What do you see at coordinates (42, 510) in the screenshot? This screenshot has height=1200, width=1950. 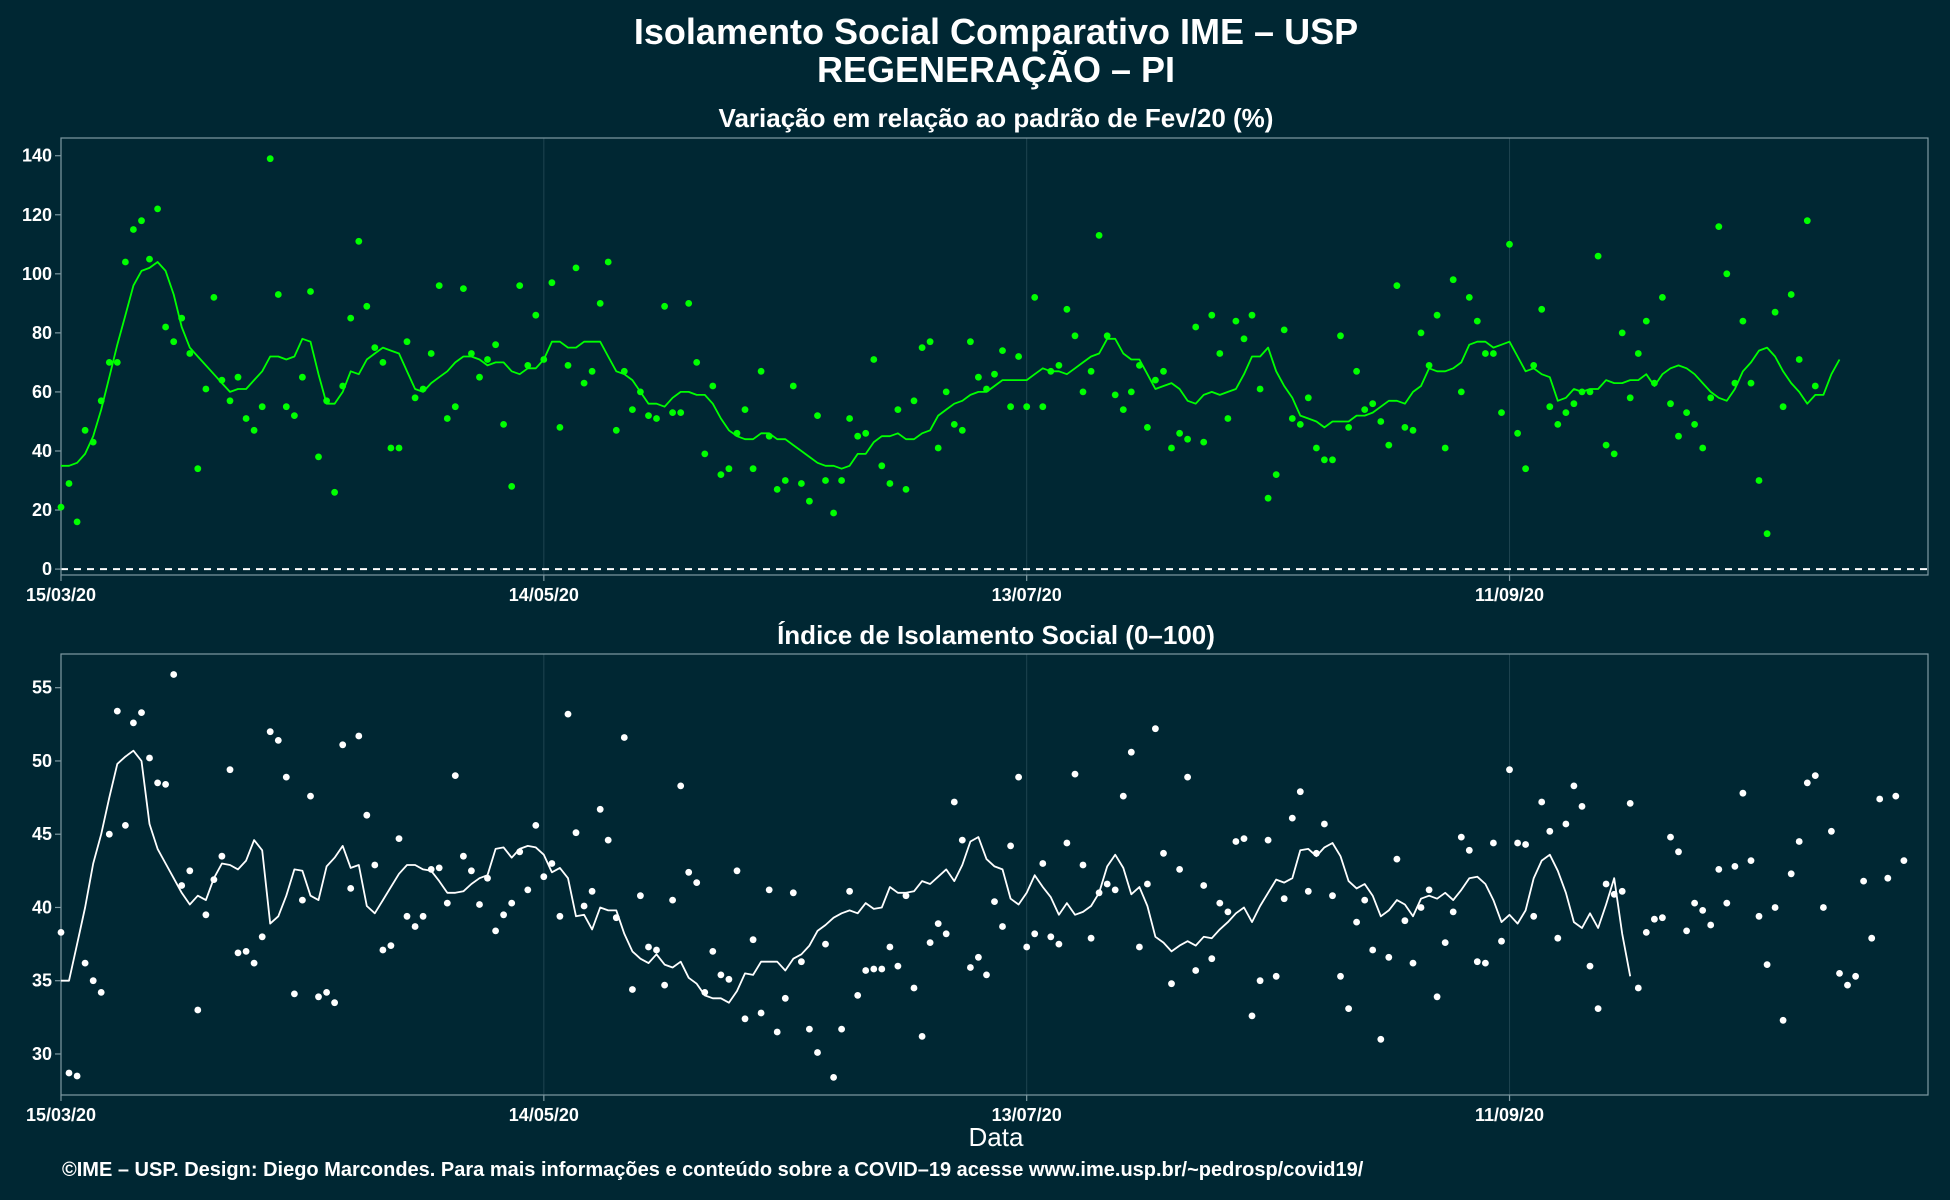 I see `variation-y-tick-label-1: 20` at bounding box center [42, 510].